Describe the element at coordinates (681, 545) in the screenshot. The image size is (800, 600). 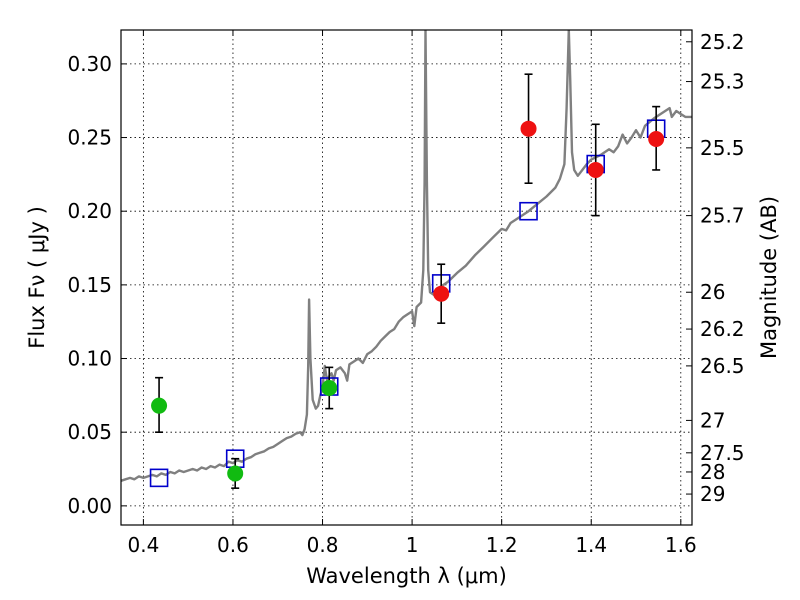
I see `x-tick-label: 1.6` at that location.